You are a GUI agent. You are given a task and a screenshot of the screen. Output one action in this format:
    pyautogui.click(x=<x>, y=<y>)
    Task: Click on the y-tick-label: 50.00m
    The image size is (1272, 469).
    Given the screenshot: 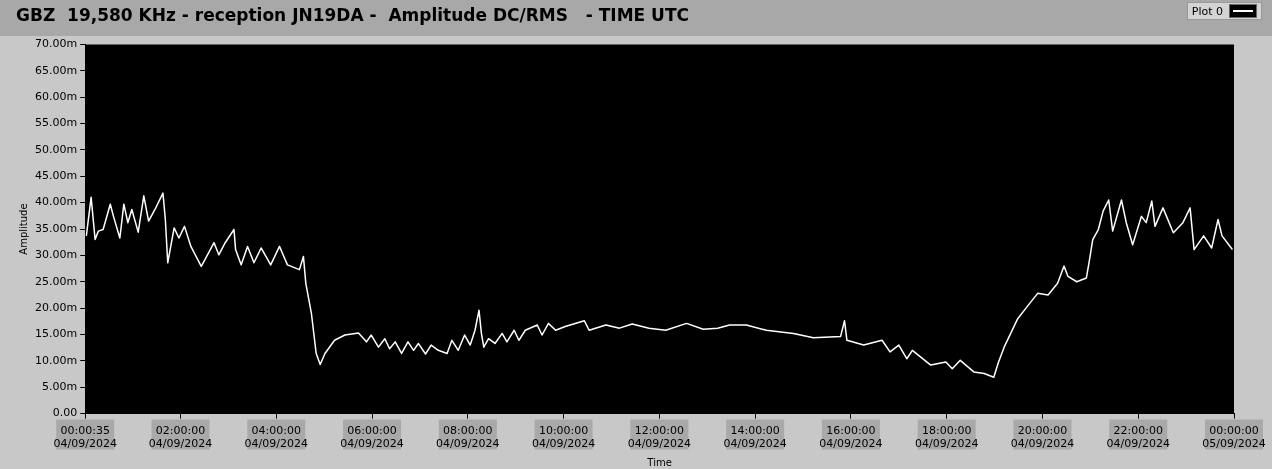 What is the action you would take?
    pyautogui.click(x=56, y=149)
    